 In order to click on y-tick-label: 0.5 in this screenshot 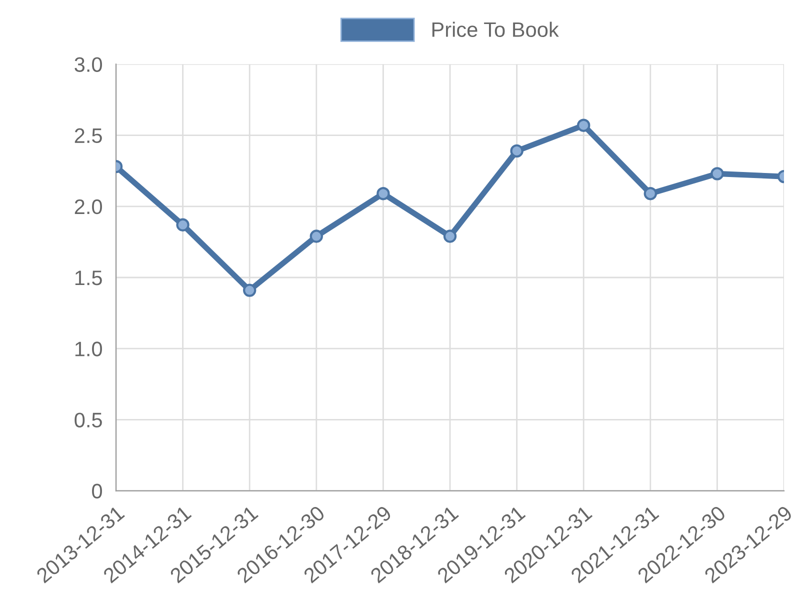, I will do `click(88, 420)`.